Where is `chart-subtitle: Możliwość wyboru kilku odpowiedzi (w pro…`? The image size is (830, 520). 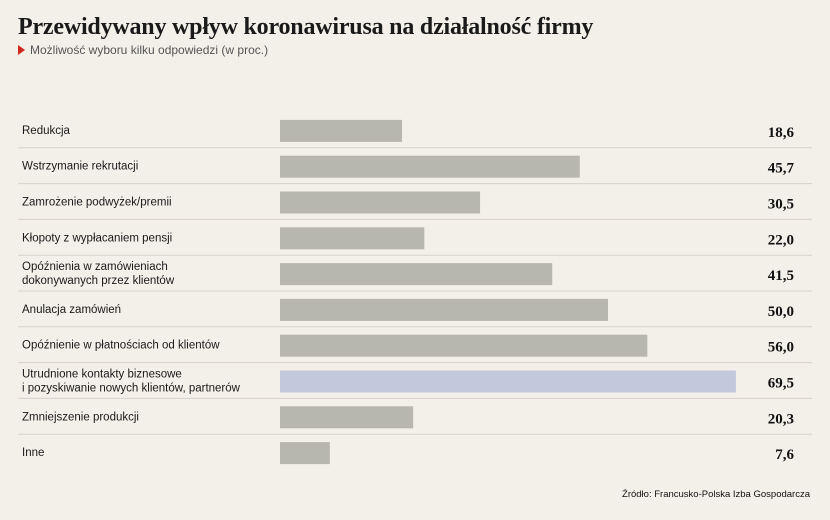
chart-subtitle: Możliwość wyboru kilku odpowiedzi (w pro… is located at coordinates (143, 50).